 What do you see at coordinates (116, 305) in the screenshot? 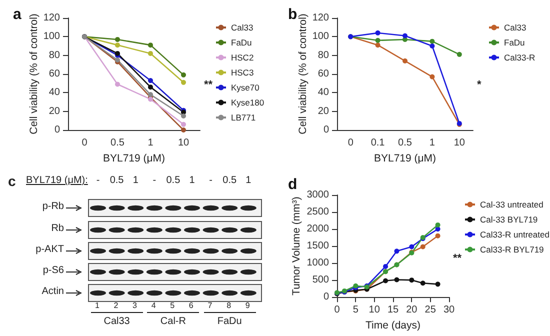
I see `text: 1 2 3` at bounding box center [116, 305].